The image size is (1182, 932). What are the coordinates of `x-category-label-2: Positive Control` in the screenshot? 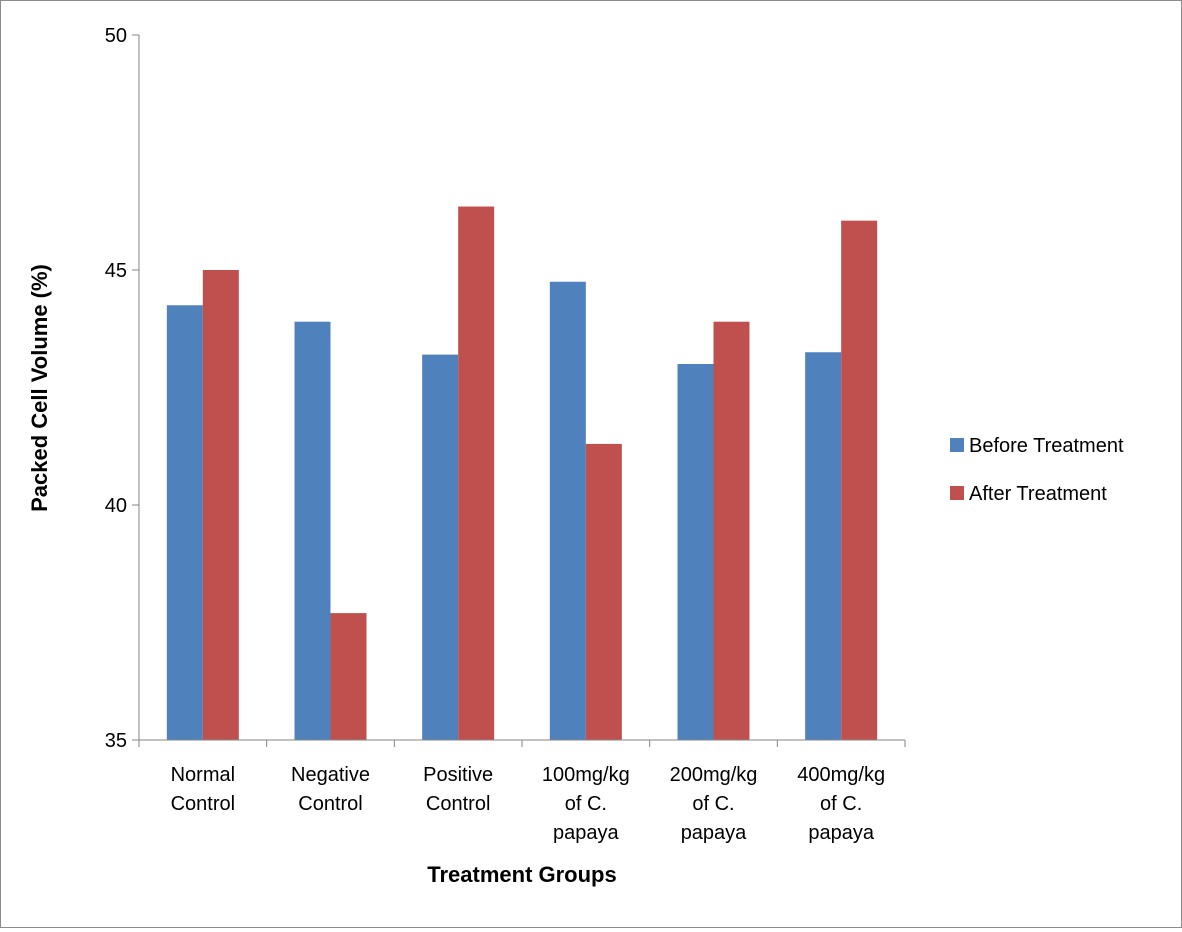 It's located at (458, 789).